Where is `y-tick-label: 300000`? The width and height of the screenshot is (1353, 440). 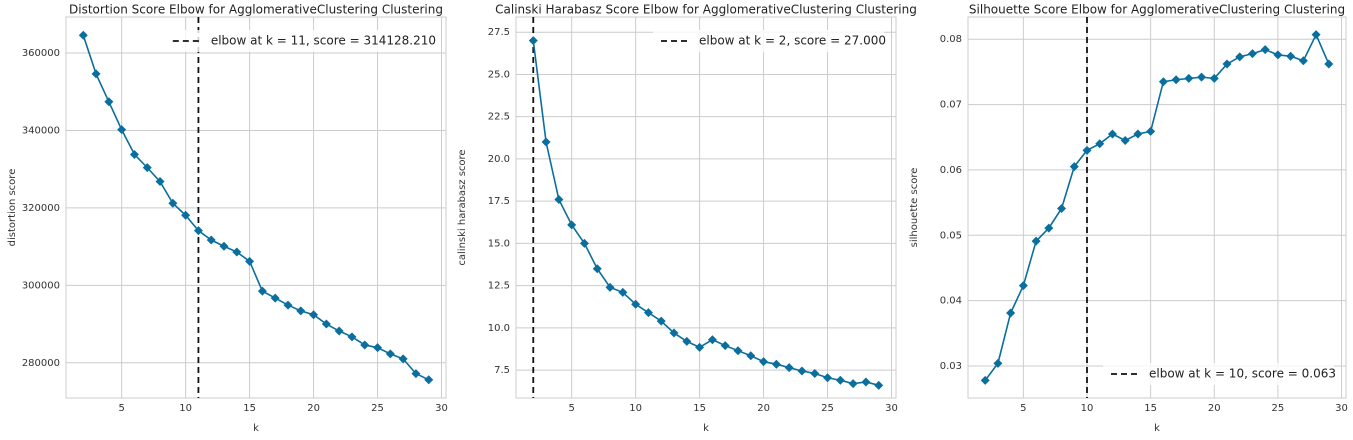 y-tick-label: 300000 is located at coordinates (41, 285).